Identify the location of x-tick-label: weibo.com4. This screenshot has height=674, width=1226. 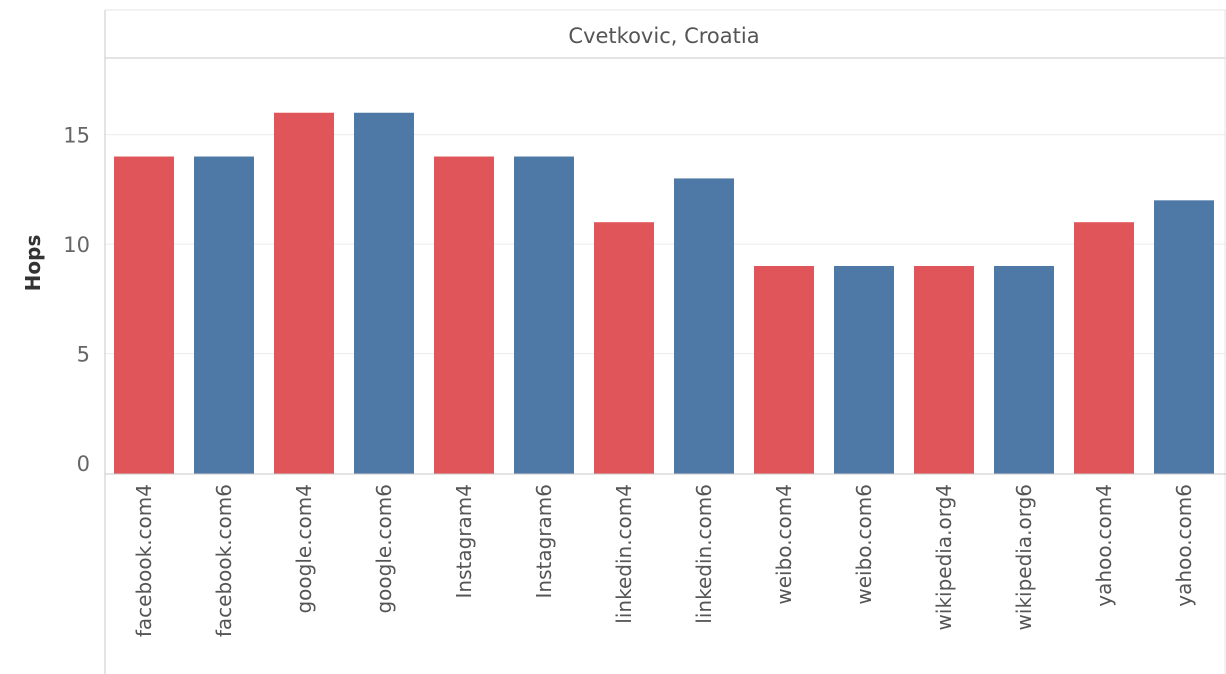
(784, 544).